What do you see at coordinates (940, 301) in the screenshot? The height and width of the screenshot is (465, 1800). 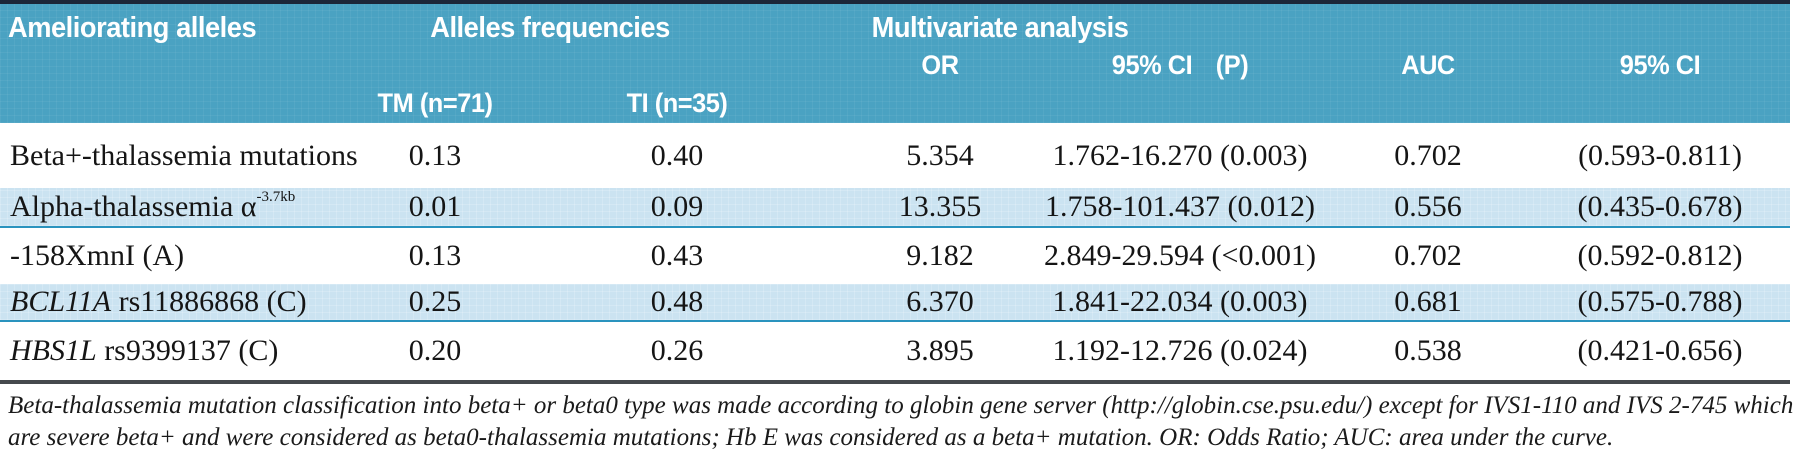 I see `cell-odds-ratio: 6.370` at bounding box center [940, 301].